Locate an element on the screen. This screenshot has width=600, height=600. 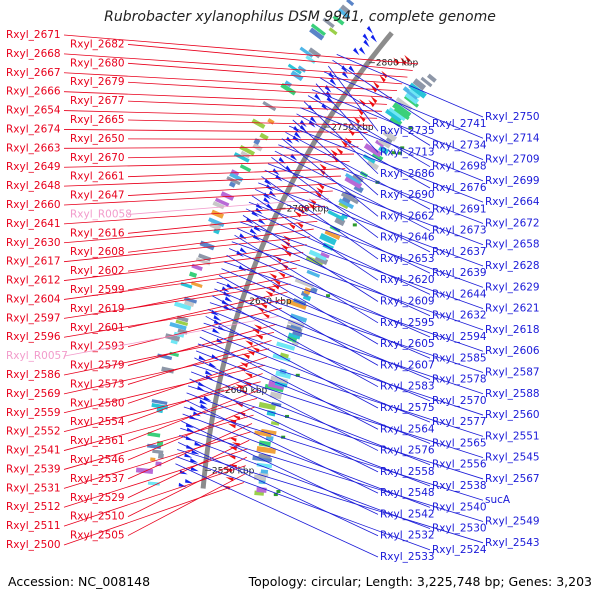
scale-tick-label: 2650 kbp is located at coordinates (270, 302).